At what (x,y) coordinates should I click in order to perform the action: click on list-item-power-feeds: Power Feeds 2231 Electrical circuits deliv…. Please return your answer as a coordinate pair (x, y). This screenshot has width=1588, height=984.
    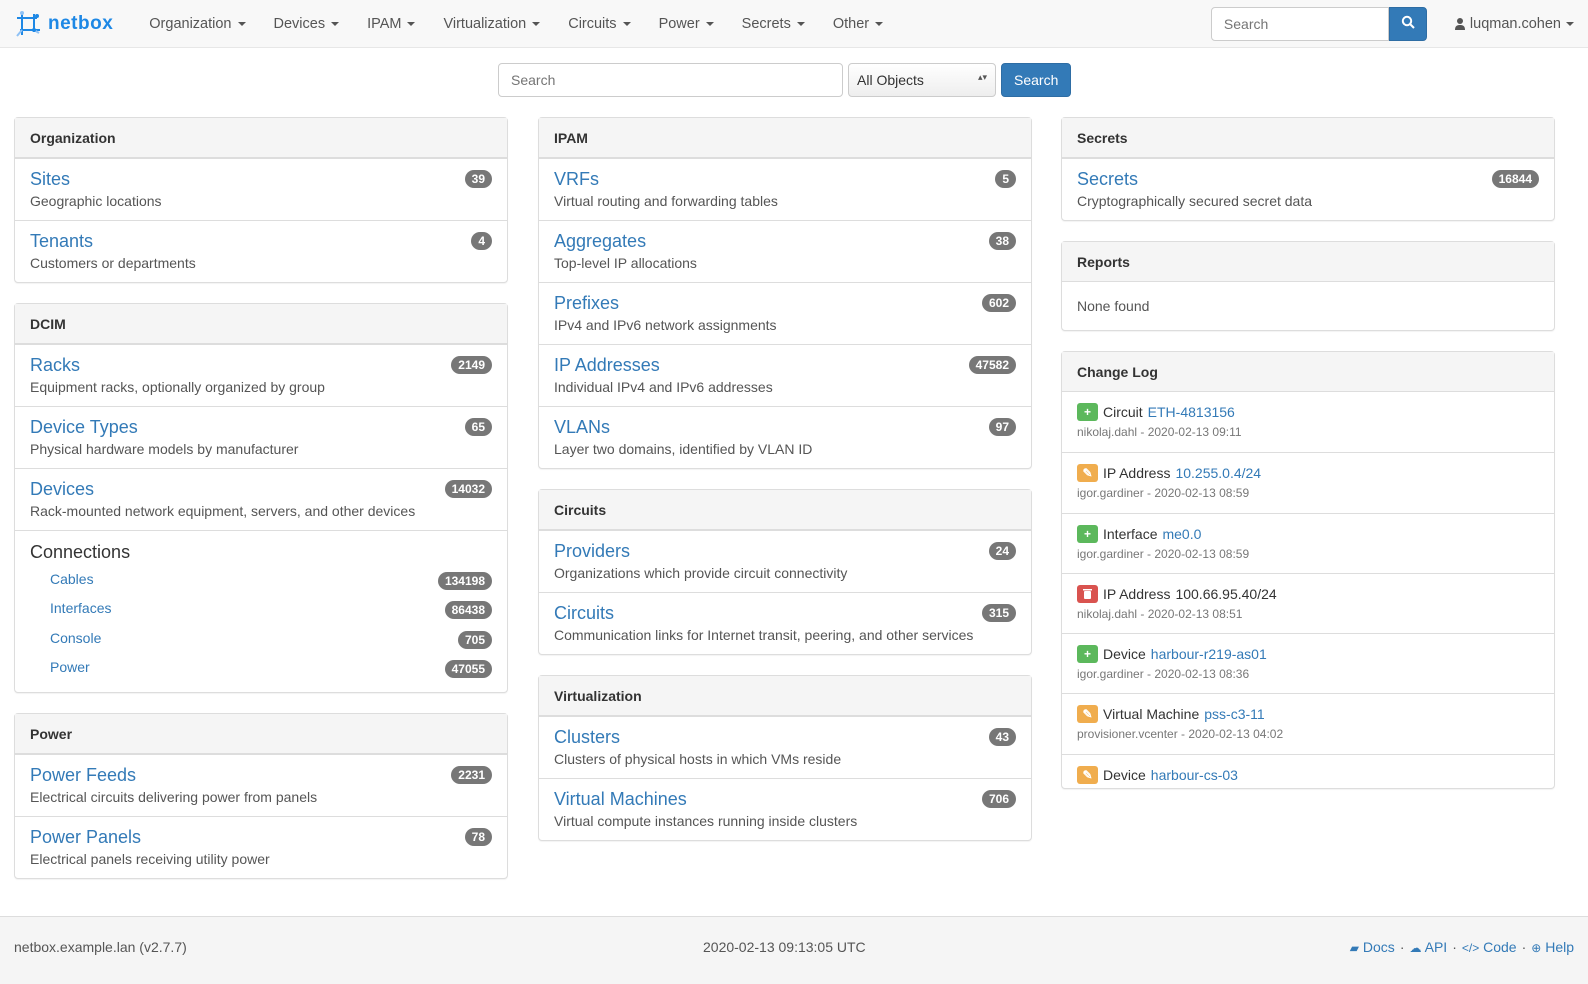
    Looking at the image, I should click on (261, 785).